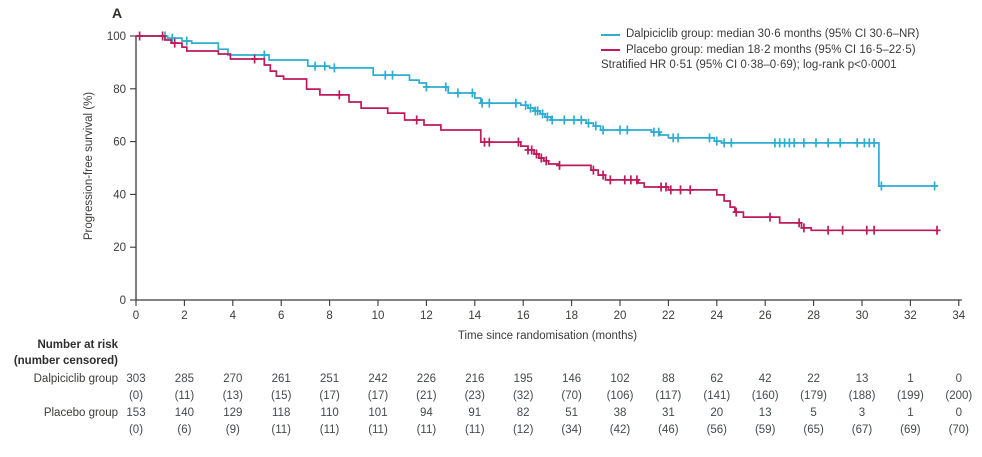 The width and height of the screenshot is (982, 457). I want to click on at-risk-value: 82, so click(523, 413).